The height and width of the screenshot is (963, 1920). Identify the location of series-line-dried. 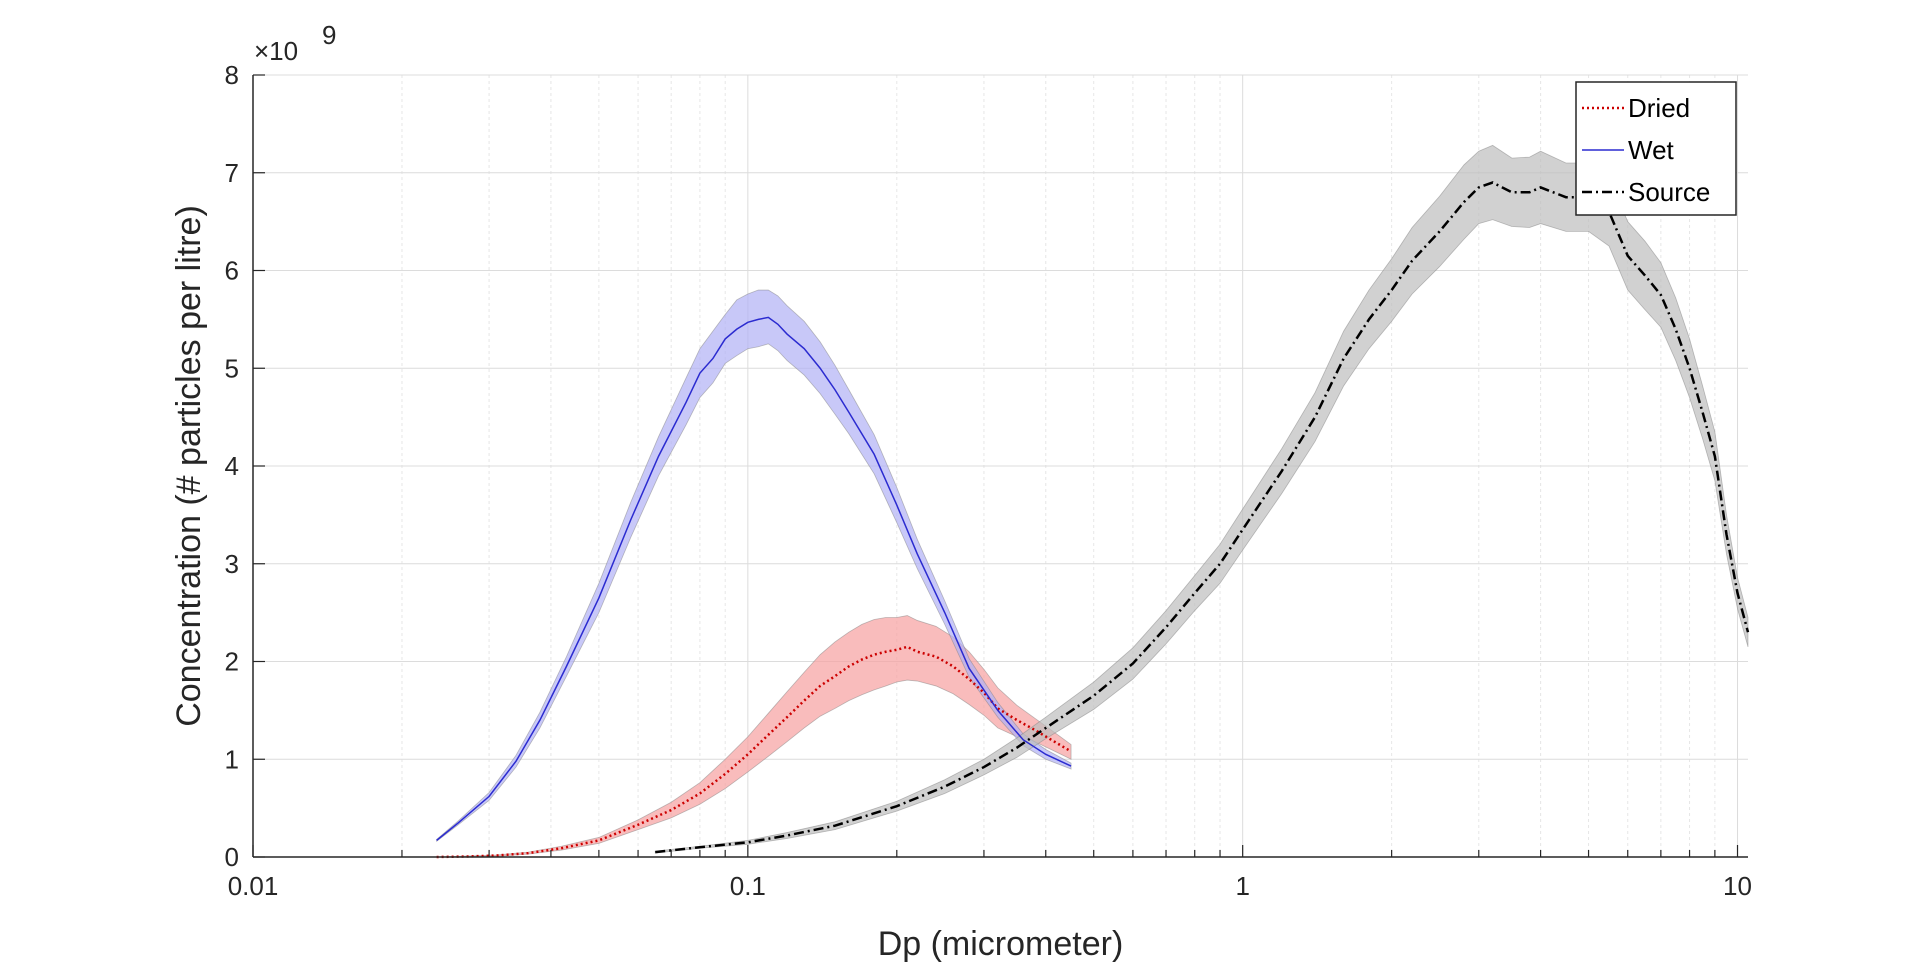
(754, 752).